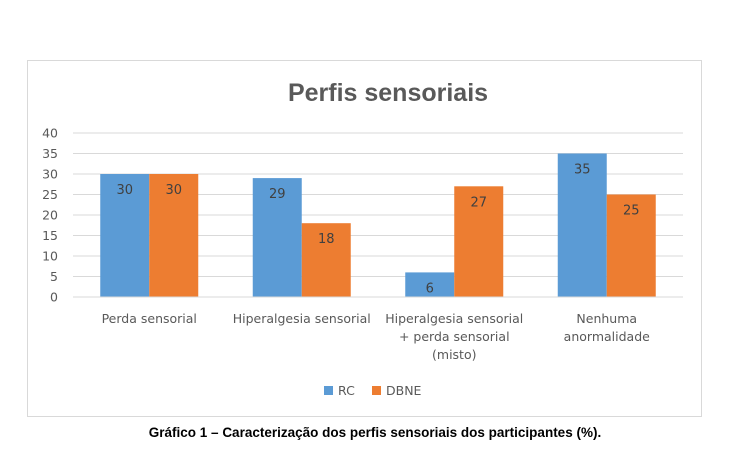 This screenshot has height=470, width=750. Describe the element at coordinates (404, 390) in the screenshot. I see `legend-label-dbne: DBNE` at that location.